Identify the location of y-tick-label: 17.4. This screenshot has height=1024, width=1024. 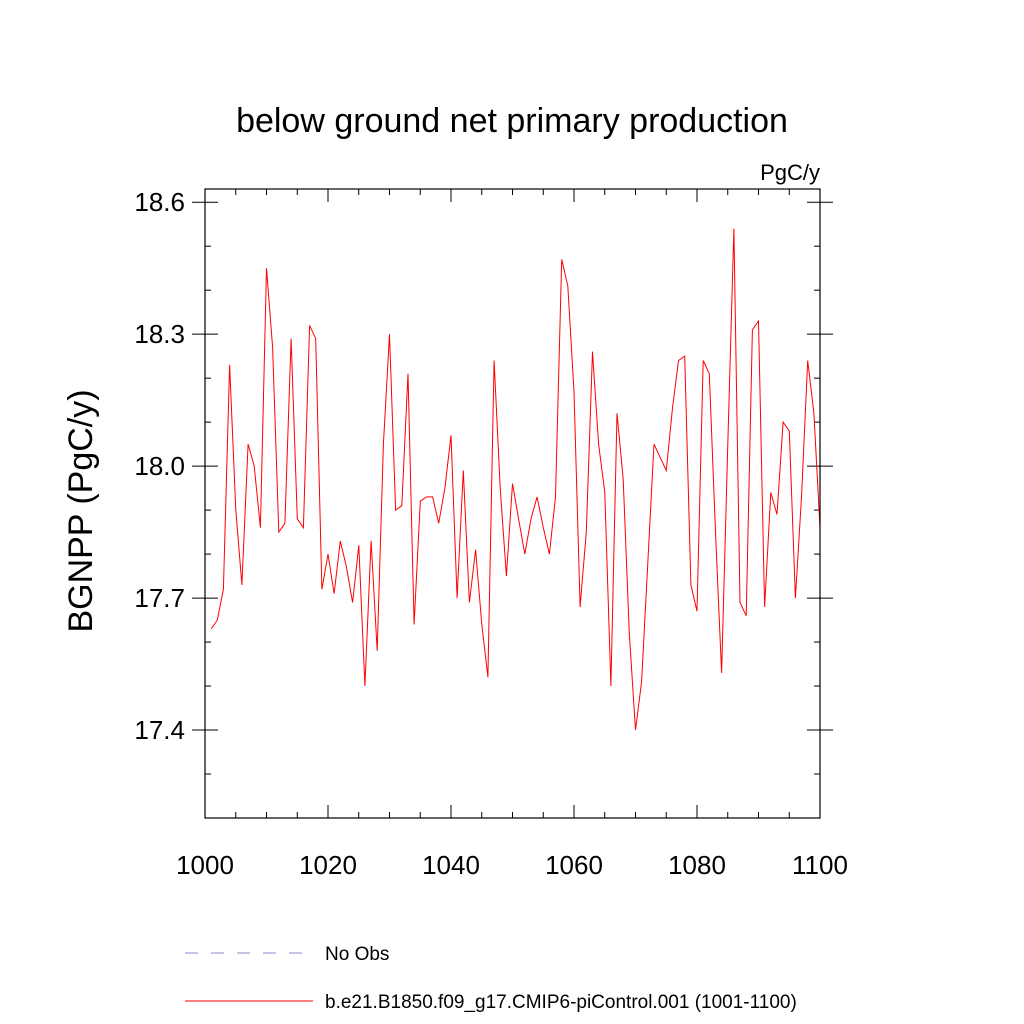
(159, 730).